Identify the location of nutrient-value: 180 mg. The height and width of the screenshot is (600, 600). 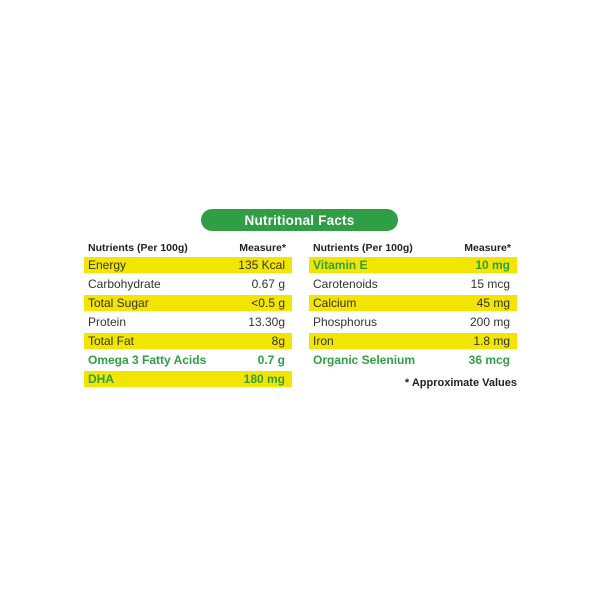
(264, 379).